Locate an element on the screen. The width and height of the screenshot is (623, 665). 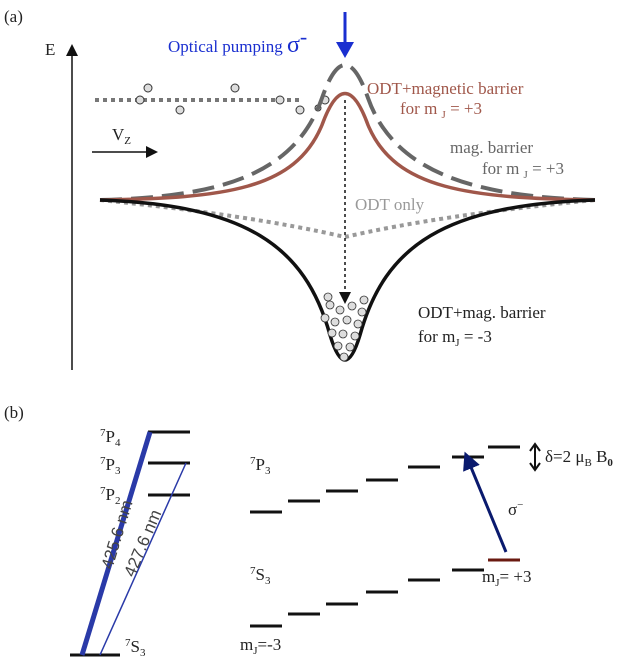
level-label: 7P2 is located at coordinates (110, 496).